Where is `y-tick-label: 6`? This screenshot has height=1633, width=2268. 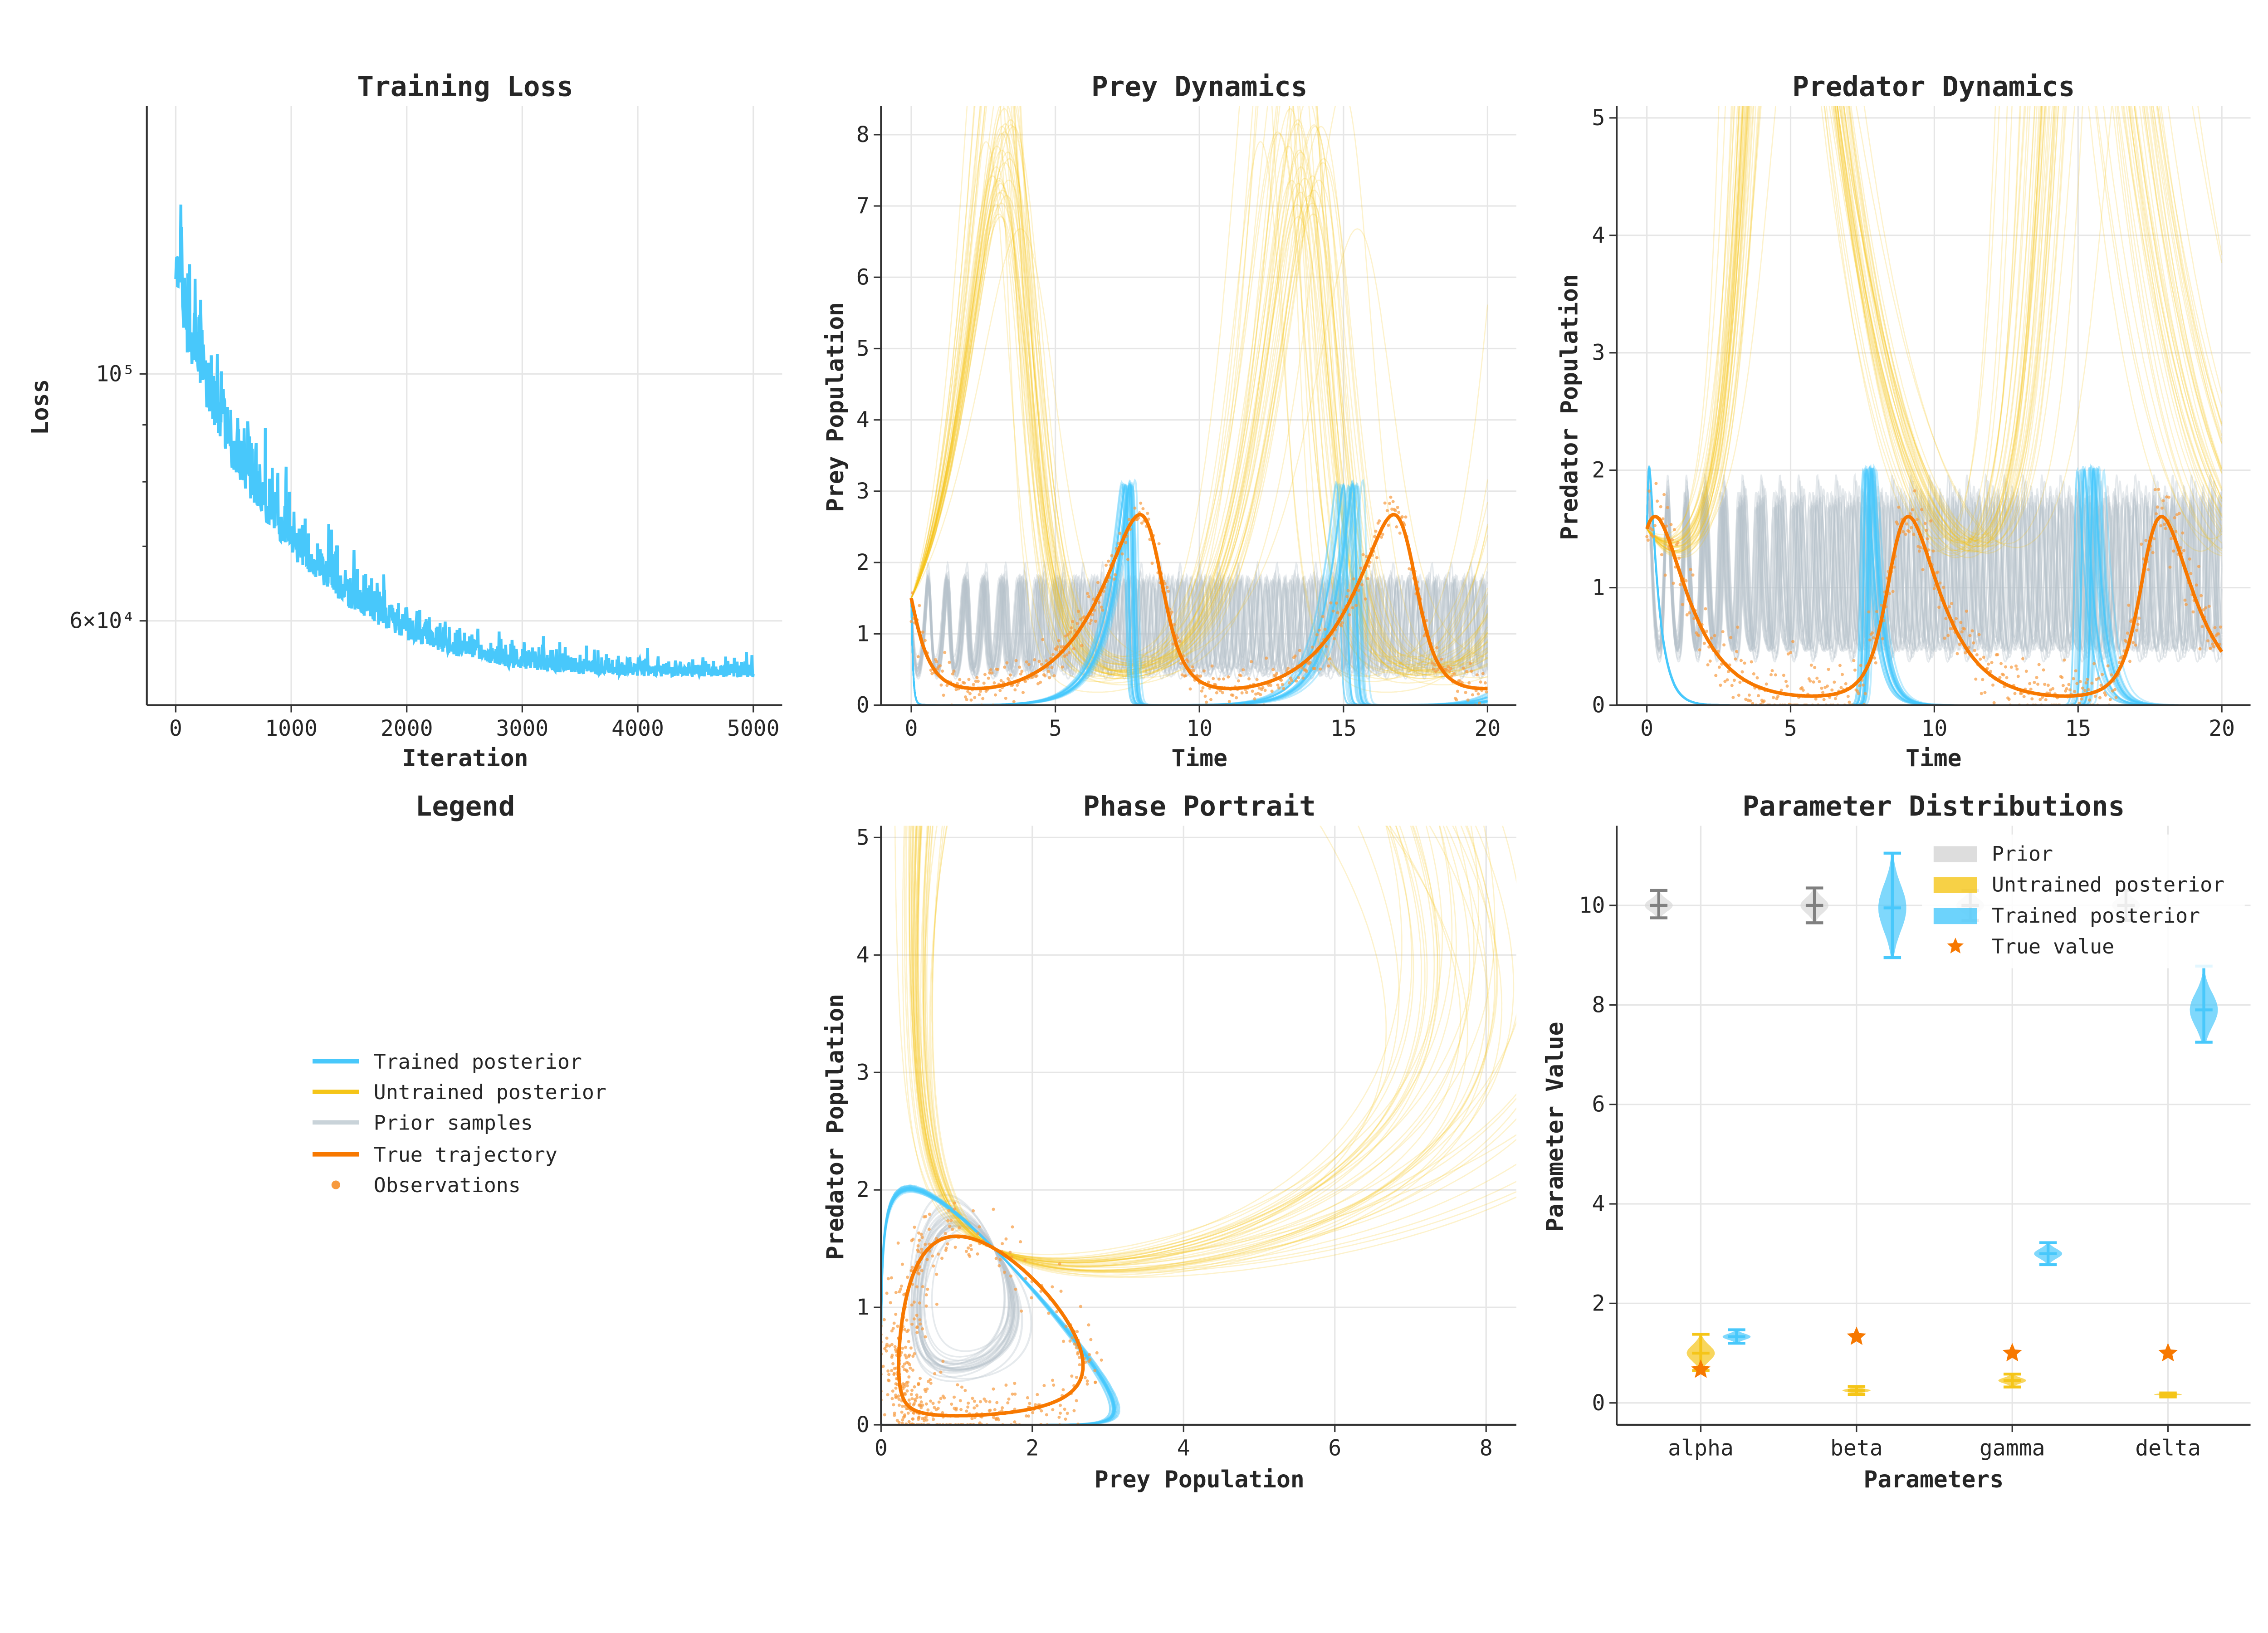
y-tick-label: 6 is located at coordinates (1598, 1104).